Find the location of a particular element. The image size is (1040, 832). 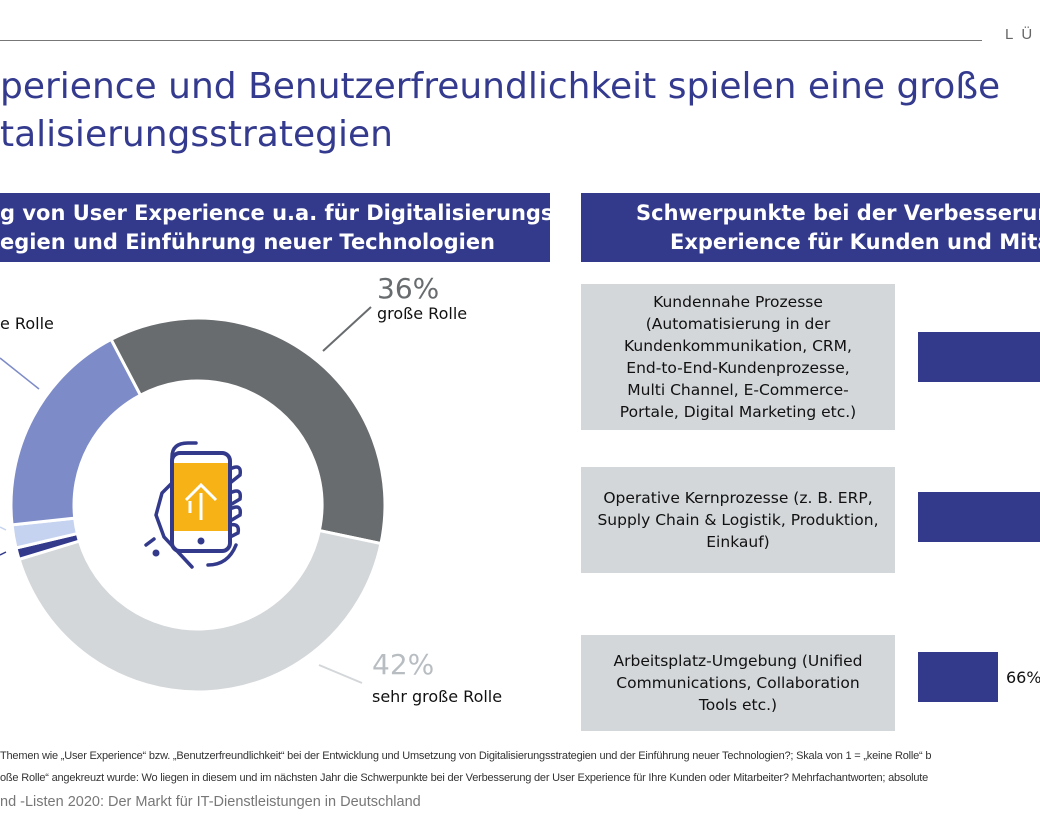

leader-line-grosse is located at coordinates (347, 329).